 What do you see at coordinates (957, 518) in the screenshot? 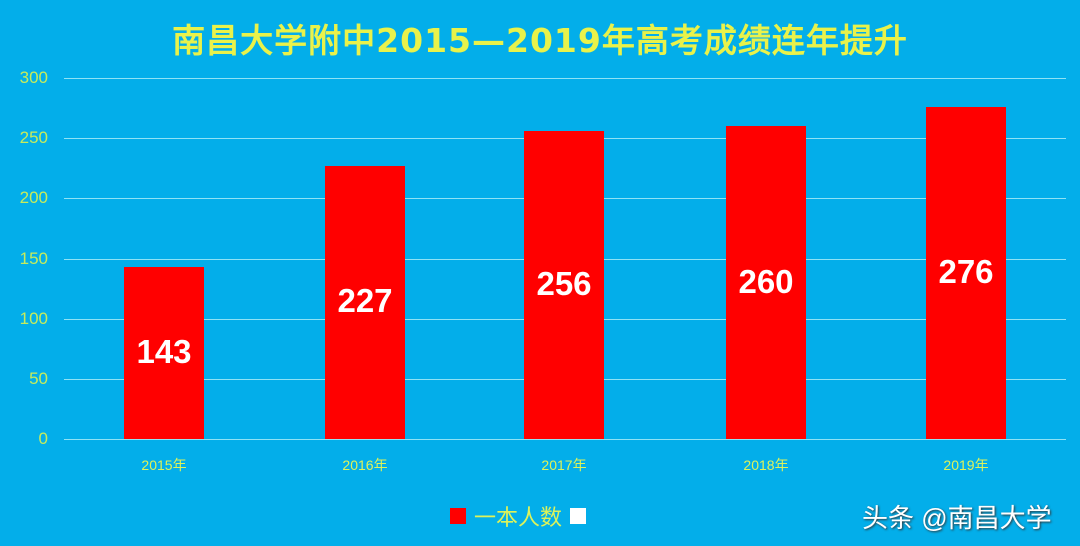
I see `watermark: 头条 @南昌大学` at bounding box center [957, 518].